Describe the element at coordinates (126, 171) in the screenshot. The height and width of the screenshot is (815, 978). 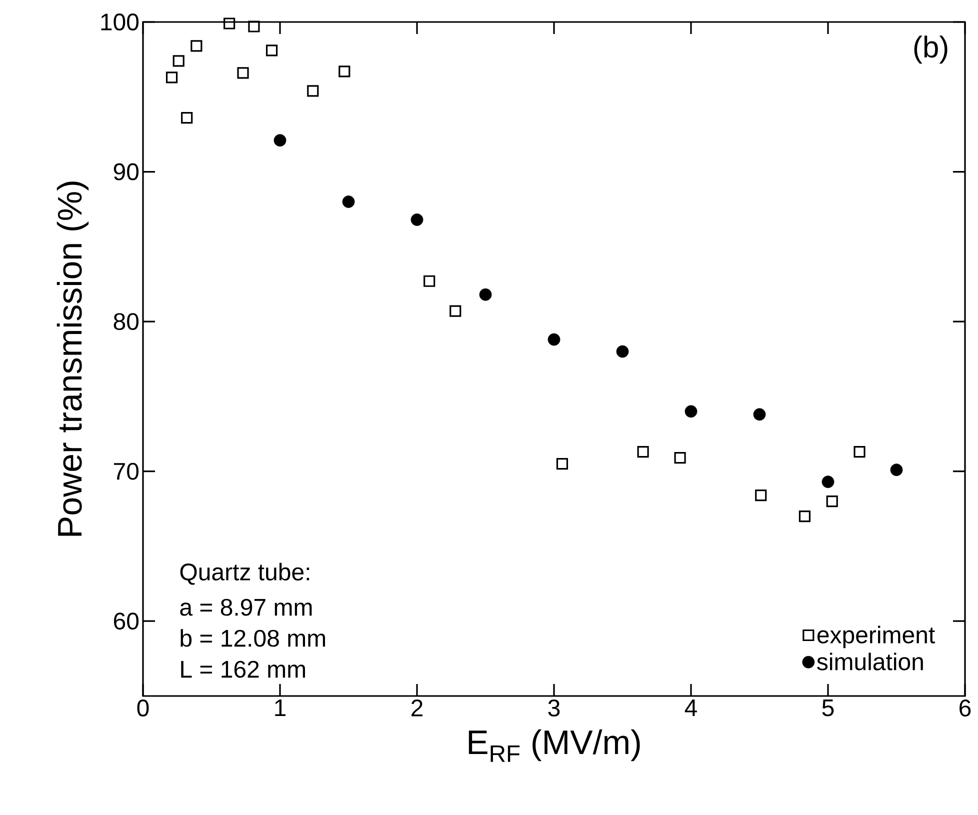
I see `y-tick-label: 90` at that location.